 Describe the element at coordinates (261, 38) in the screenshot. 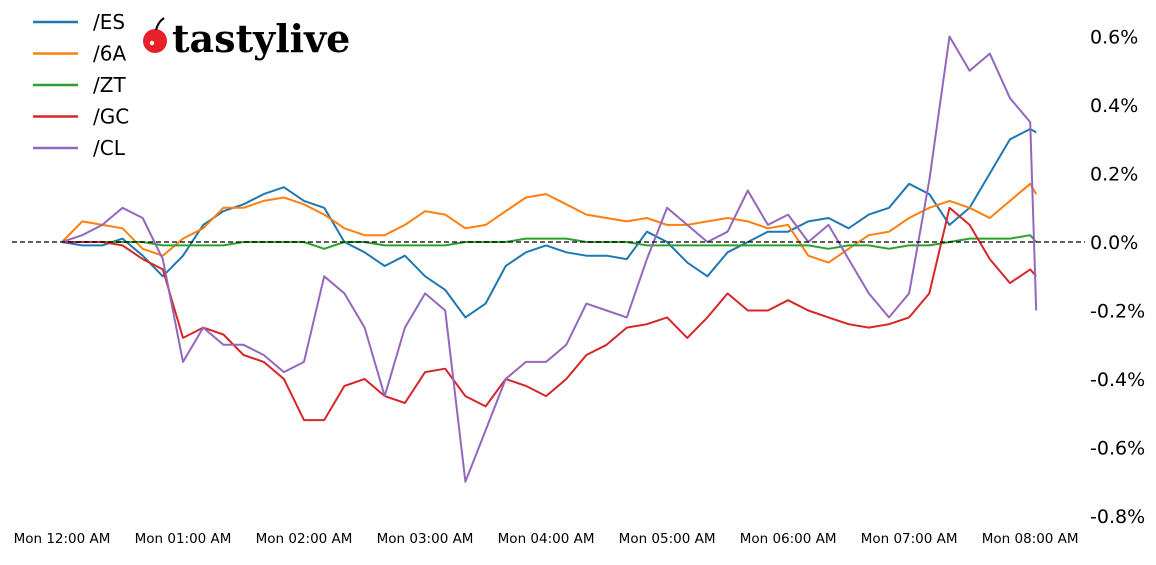

I see `logo-text: tastylive` at that location.